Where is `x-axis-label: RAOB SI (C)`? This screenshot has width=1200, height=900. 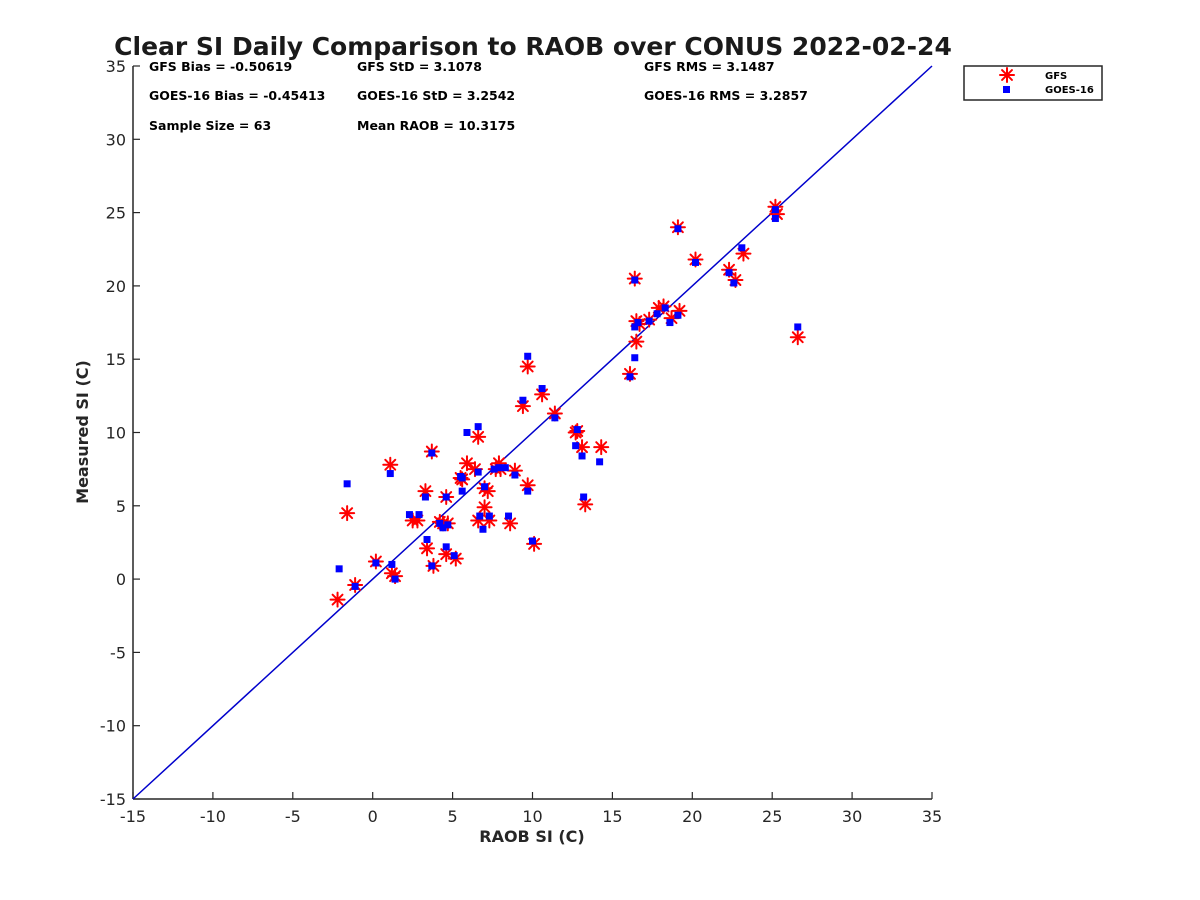
x-axis-label: RAOB SI (C) is located at coordinates (531, 836).